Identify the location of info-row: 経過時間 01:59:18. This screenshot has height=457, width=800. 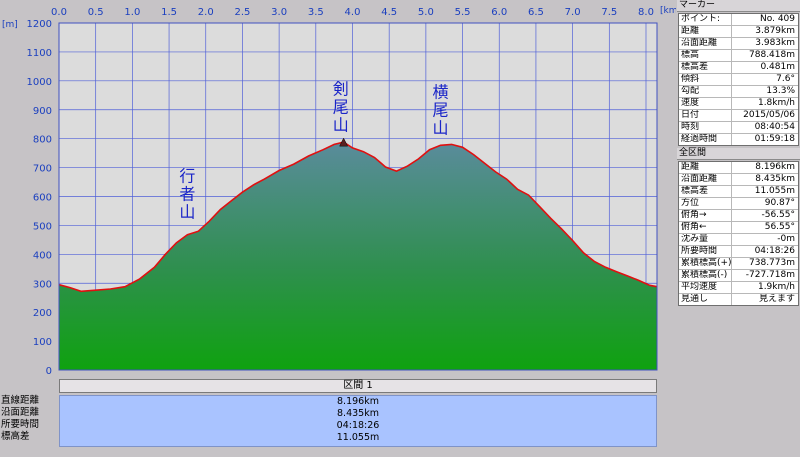
(738, 139).